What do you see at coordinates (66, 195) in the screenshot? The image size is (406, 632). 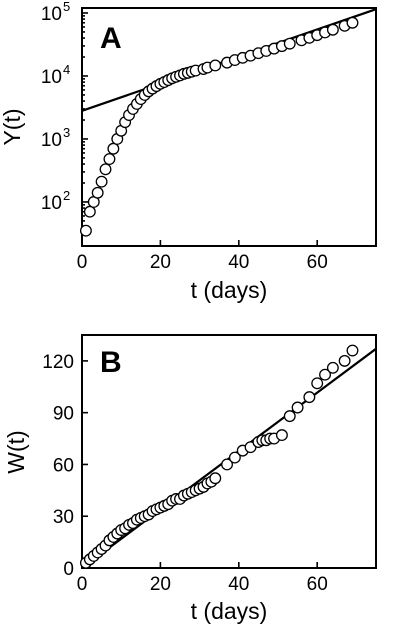 I see `y-tick-exponent: 2` at bounding box center [66, 195].